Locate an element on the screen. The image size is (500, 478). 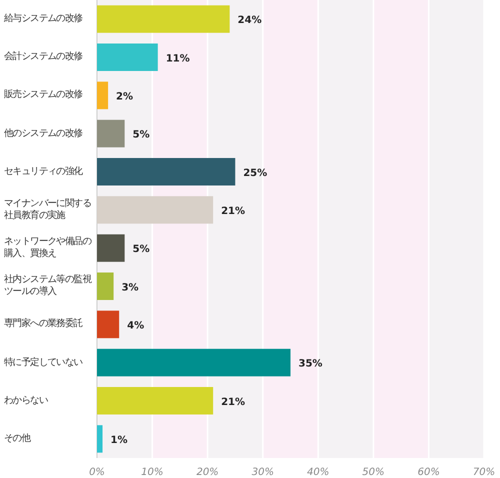
data-label: 24% is located at coordinates (250, 20).